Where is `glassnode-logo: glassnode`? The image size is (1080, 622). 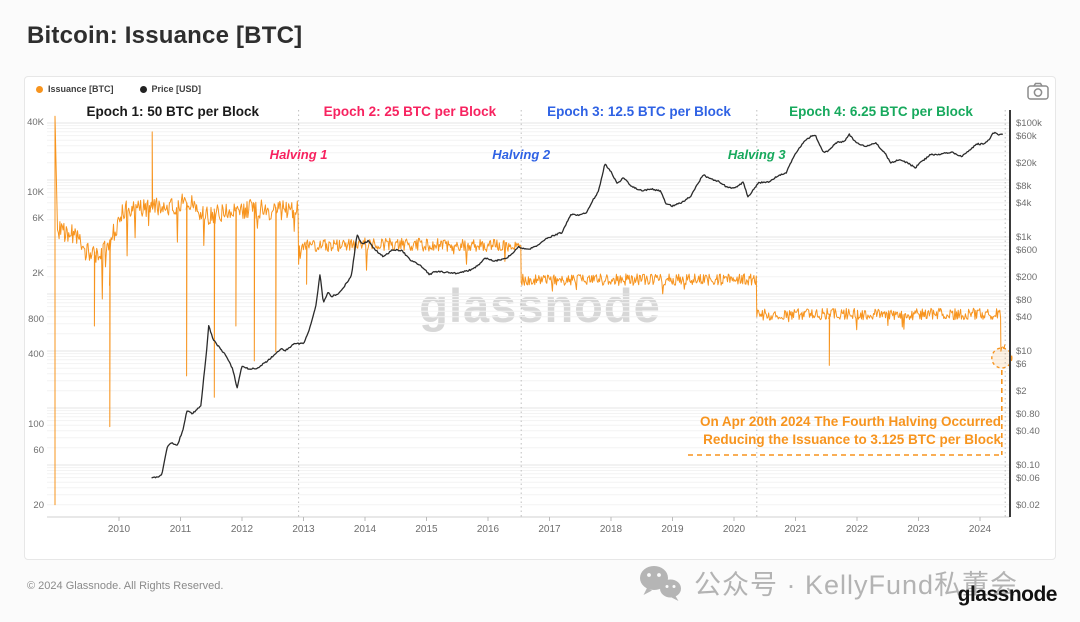 glassnode-logo: glassnode is located at coordinates (1007, 594).